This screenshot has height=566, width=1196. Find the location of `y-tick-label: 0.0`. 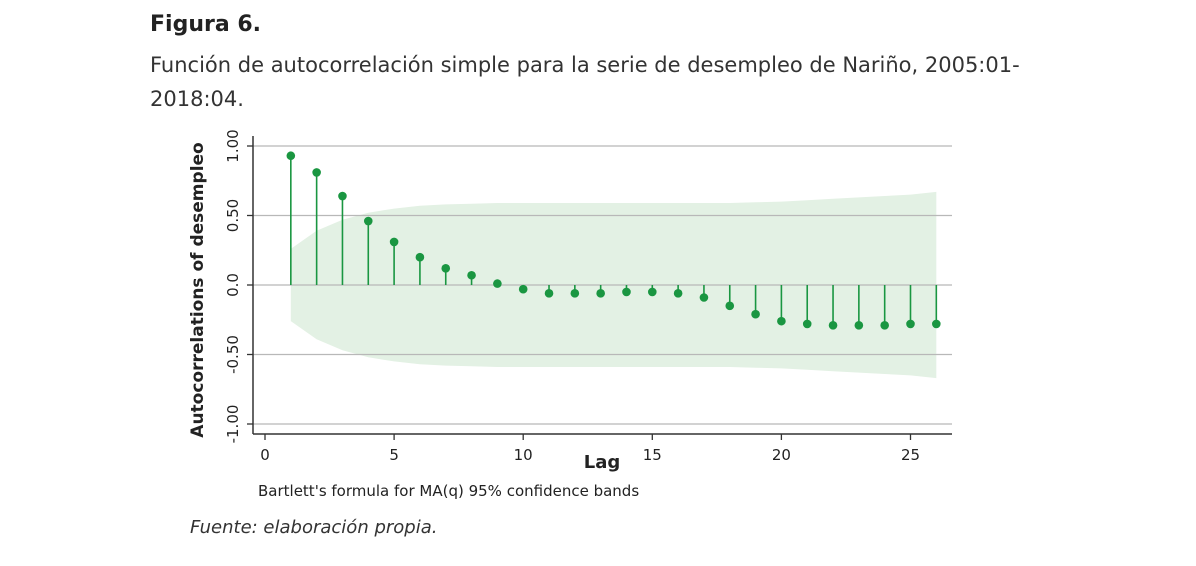

y-tick-label: 0.0 is located at coordinates (233, 285).